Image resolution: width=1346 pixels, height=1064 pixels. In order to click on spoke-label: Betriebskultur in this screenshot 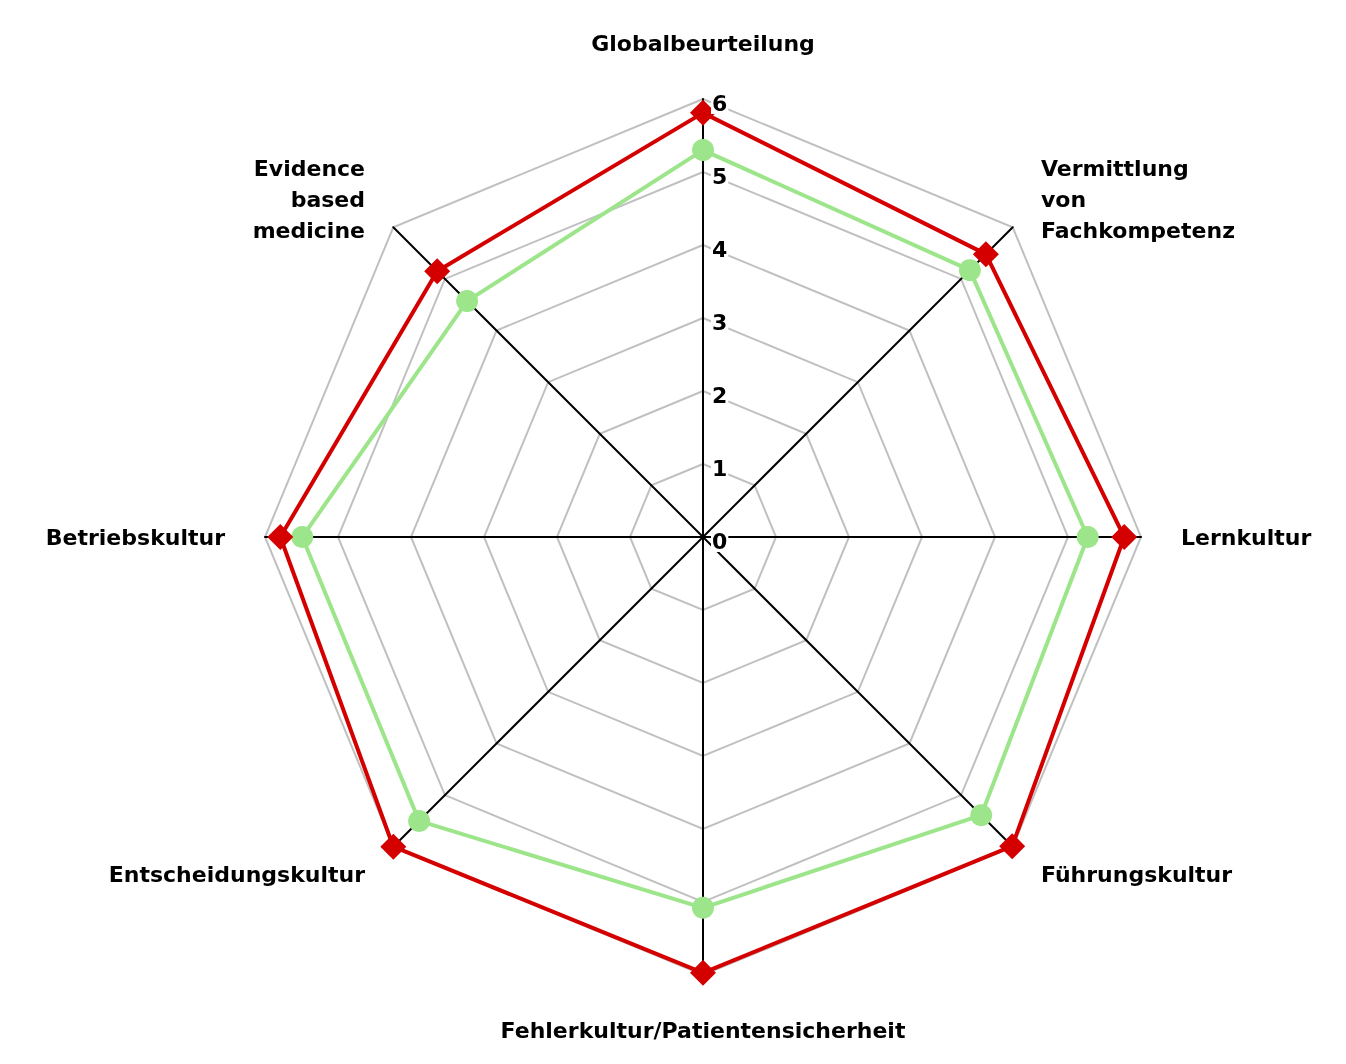, I will do `click(135, 537)`.